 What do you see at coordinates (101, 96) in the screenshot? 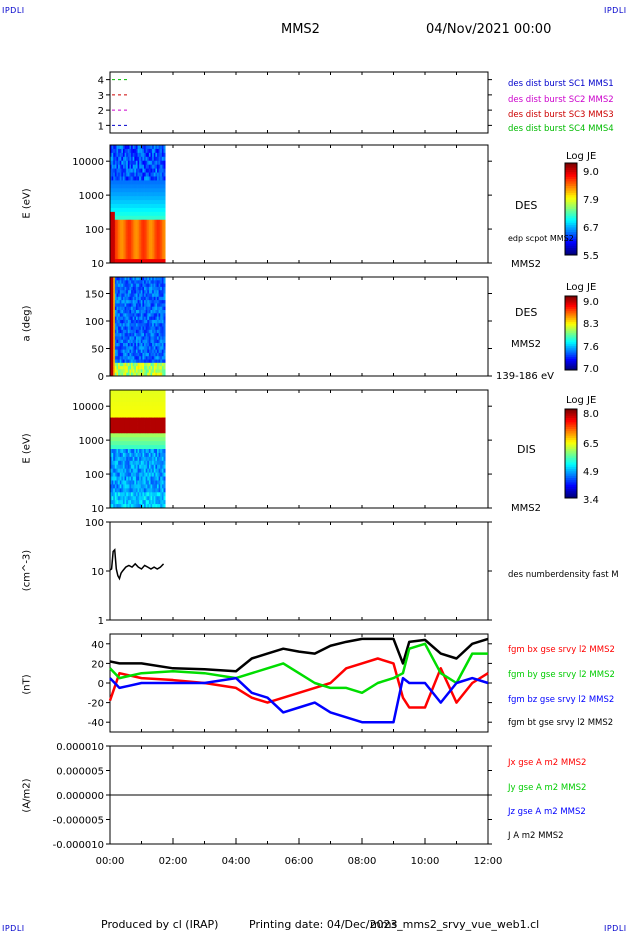
I see `burst-y-tick-label: 3` at bounding box center [101, 96].